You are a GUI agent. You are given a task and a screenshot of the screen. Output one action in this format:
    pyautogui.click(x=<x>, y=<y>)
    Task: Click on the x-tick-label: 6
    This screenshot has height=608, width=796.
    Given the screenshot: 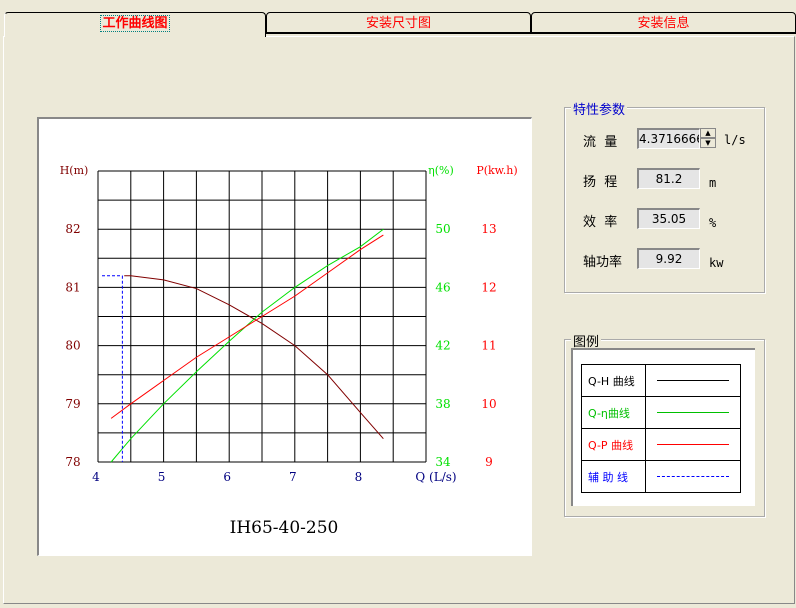 What is the action you would take?
    pyautogui.click(x=227, y=477)
    